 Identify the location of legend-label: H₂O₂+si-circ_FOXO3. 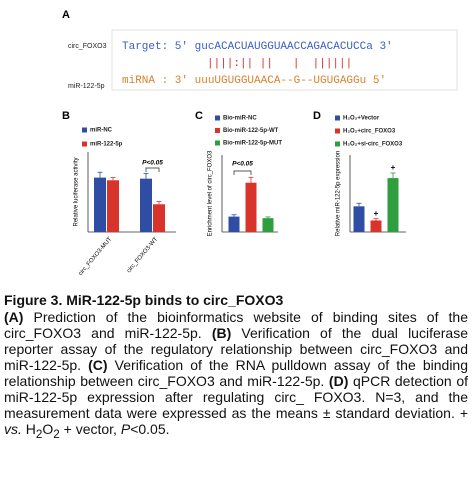
(373, 145).